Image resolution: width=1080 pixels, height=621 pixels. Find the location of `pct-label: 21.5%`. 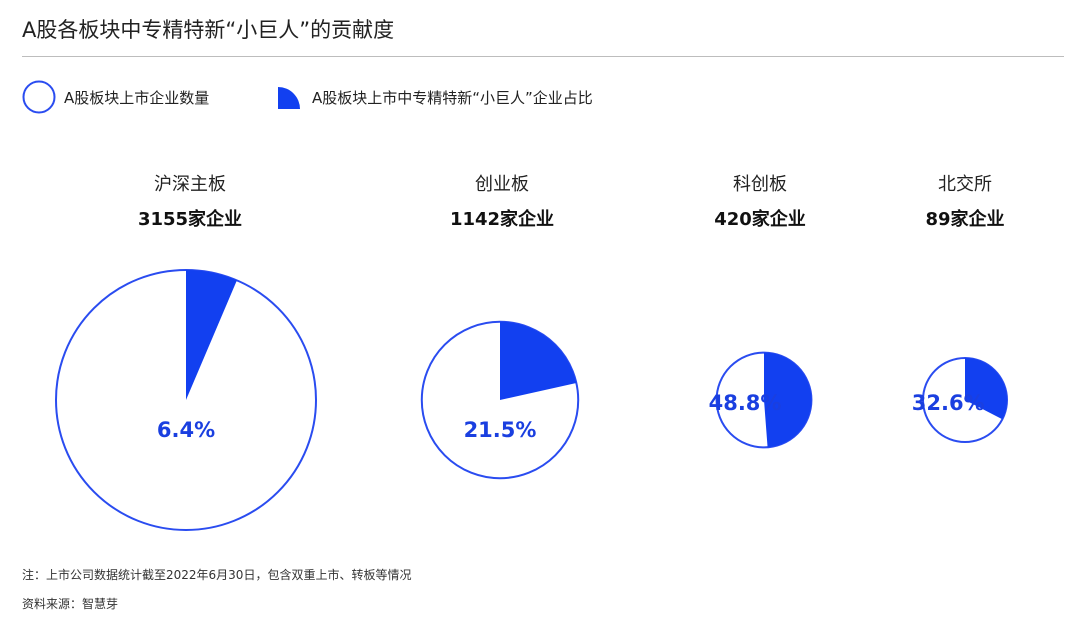

pct-label: 21.5% is located at coordinates (500, 430).